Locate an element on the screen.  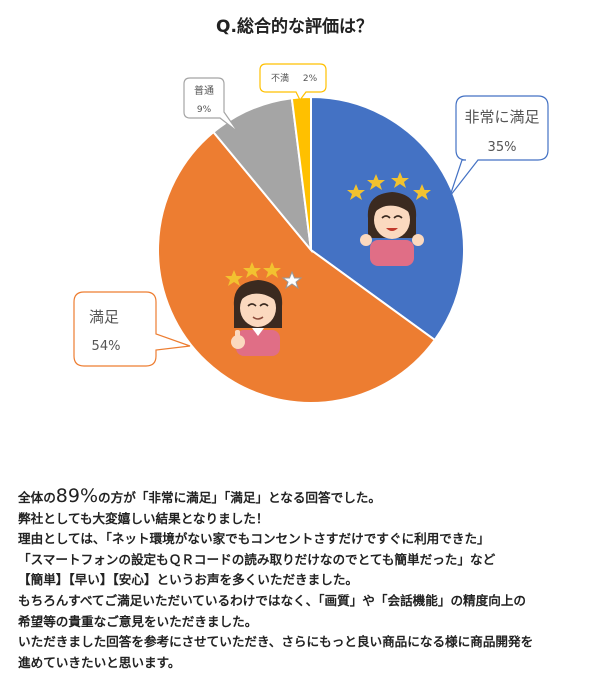
summary-line: 希望等の貴重なご意見をいただきました。 is located at coordinates (138, 621).